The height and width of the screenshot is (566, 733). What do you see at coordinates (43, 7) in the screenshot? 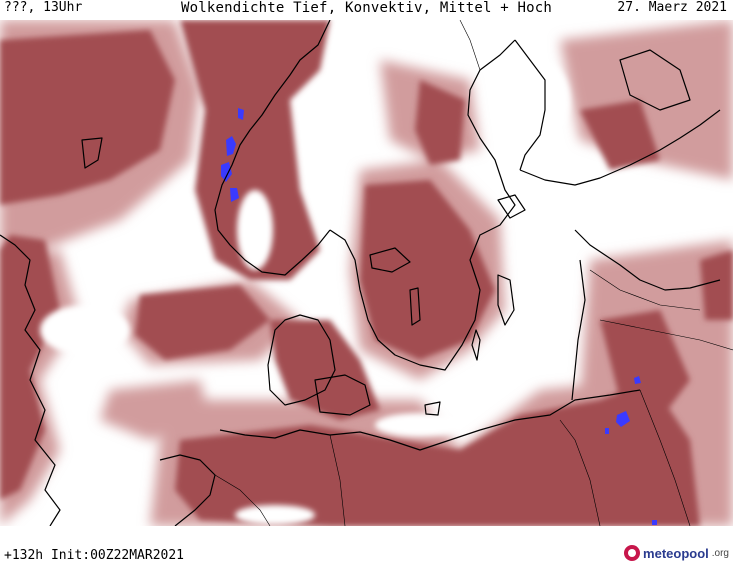
I see `forecast-time-label: ???, 13Uhr` at bounding box center [43, 7].